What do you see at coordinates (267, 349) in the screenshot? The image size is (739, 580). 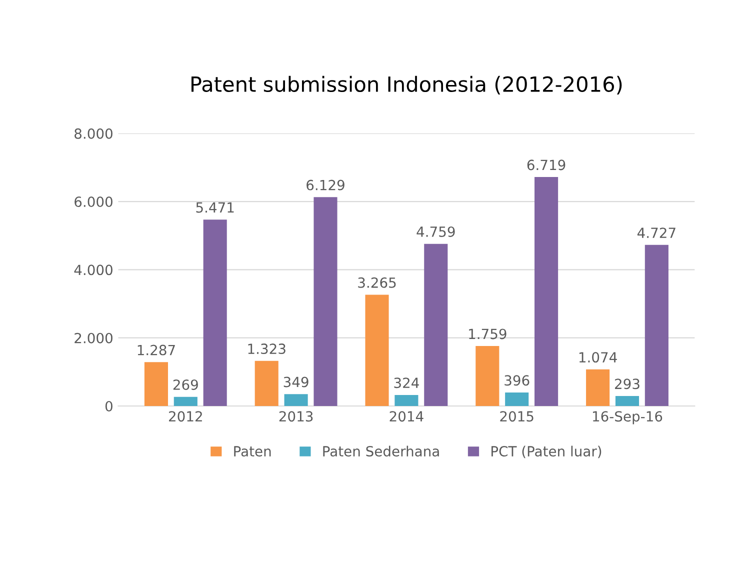 I see `data-label: 1.323` at bounding box center [267, 349].